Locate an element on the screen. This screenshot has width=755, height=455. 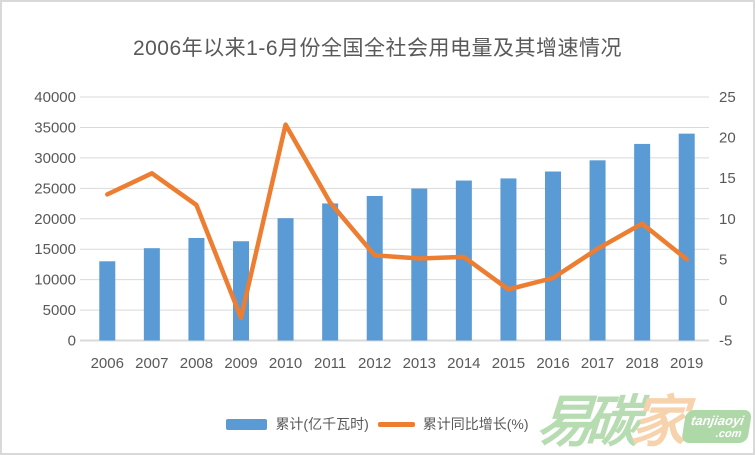
bar-2010 is located at coordinates (285, 279).